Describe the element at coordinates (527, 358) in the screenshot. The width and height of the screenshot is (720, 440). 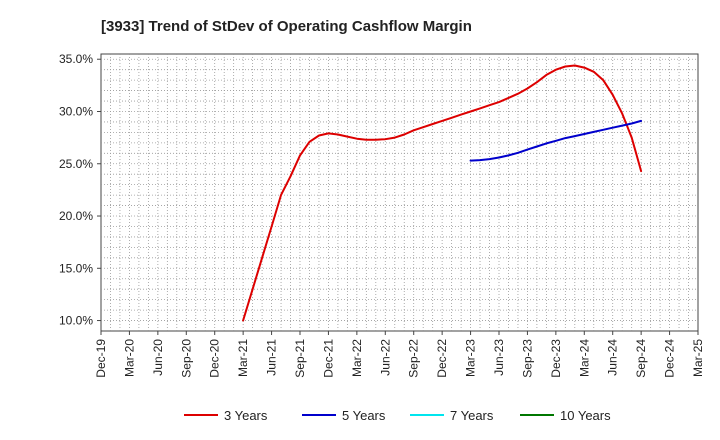
I see `x-tick-label: Sep-23` at that location.